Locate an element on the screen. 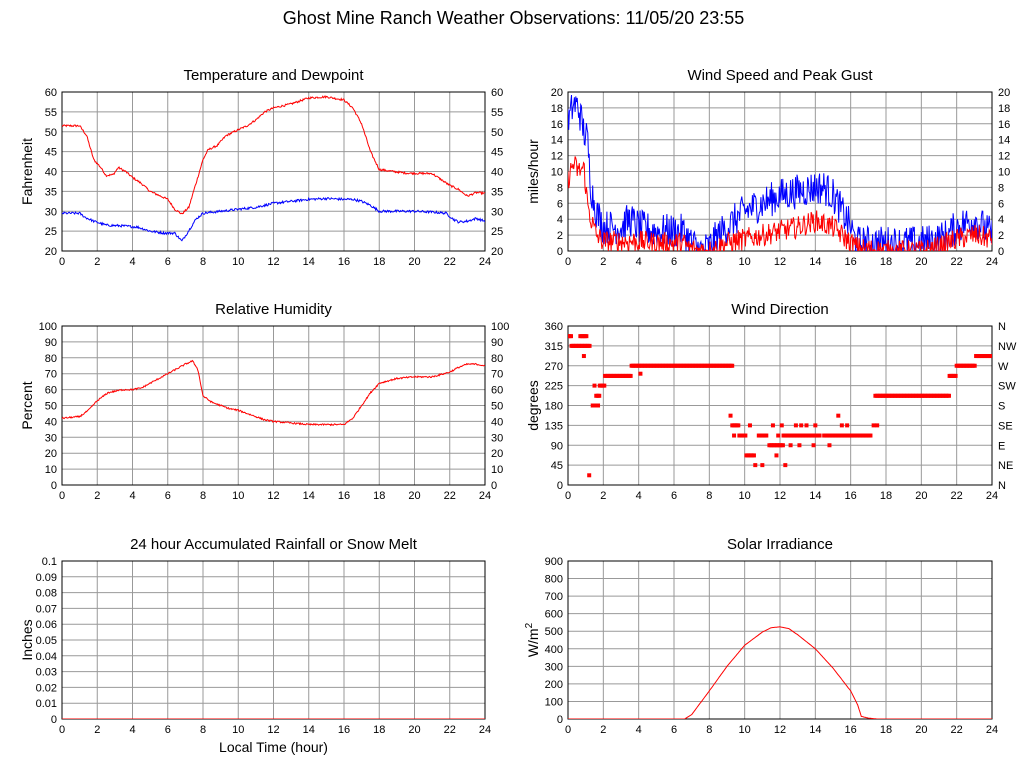  y-axis-label-text: degrees is located at coordinates (533, 405).